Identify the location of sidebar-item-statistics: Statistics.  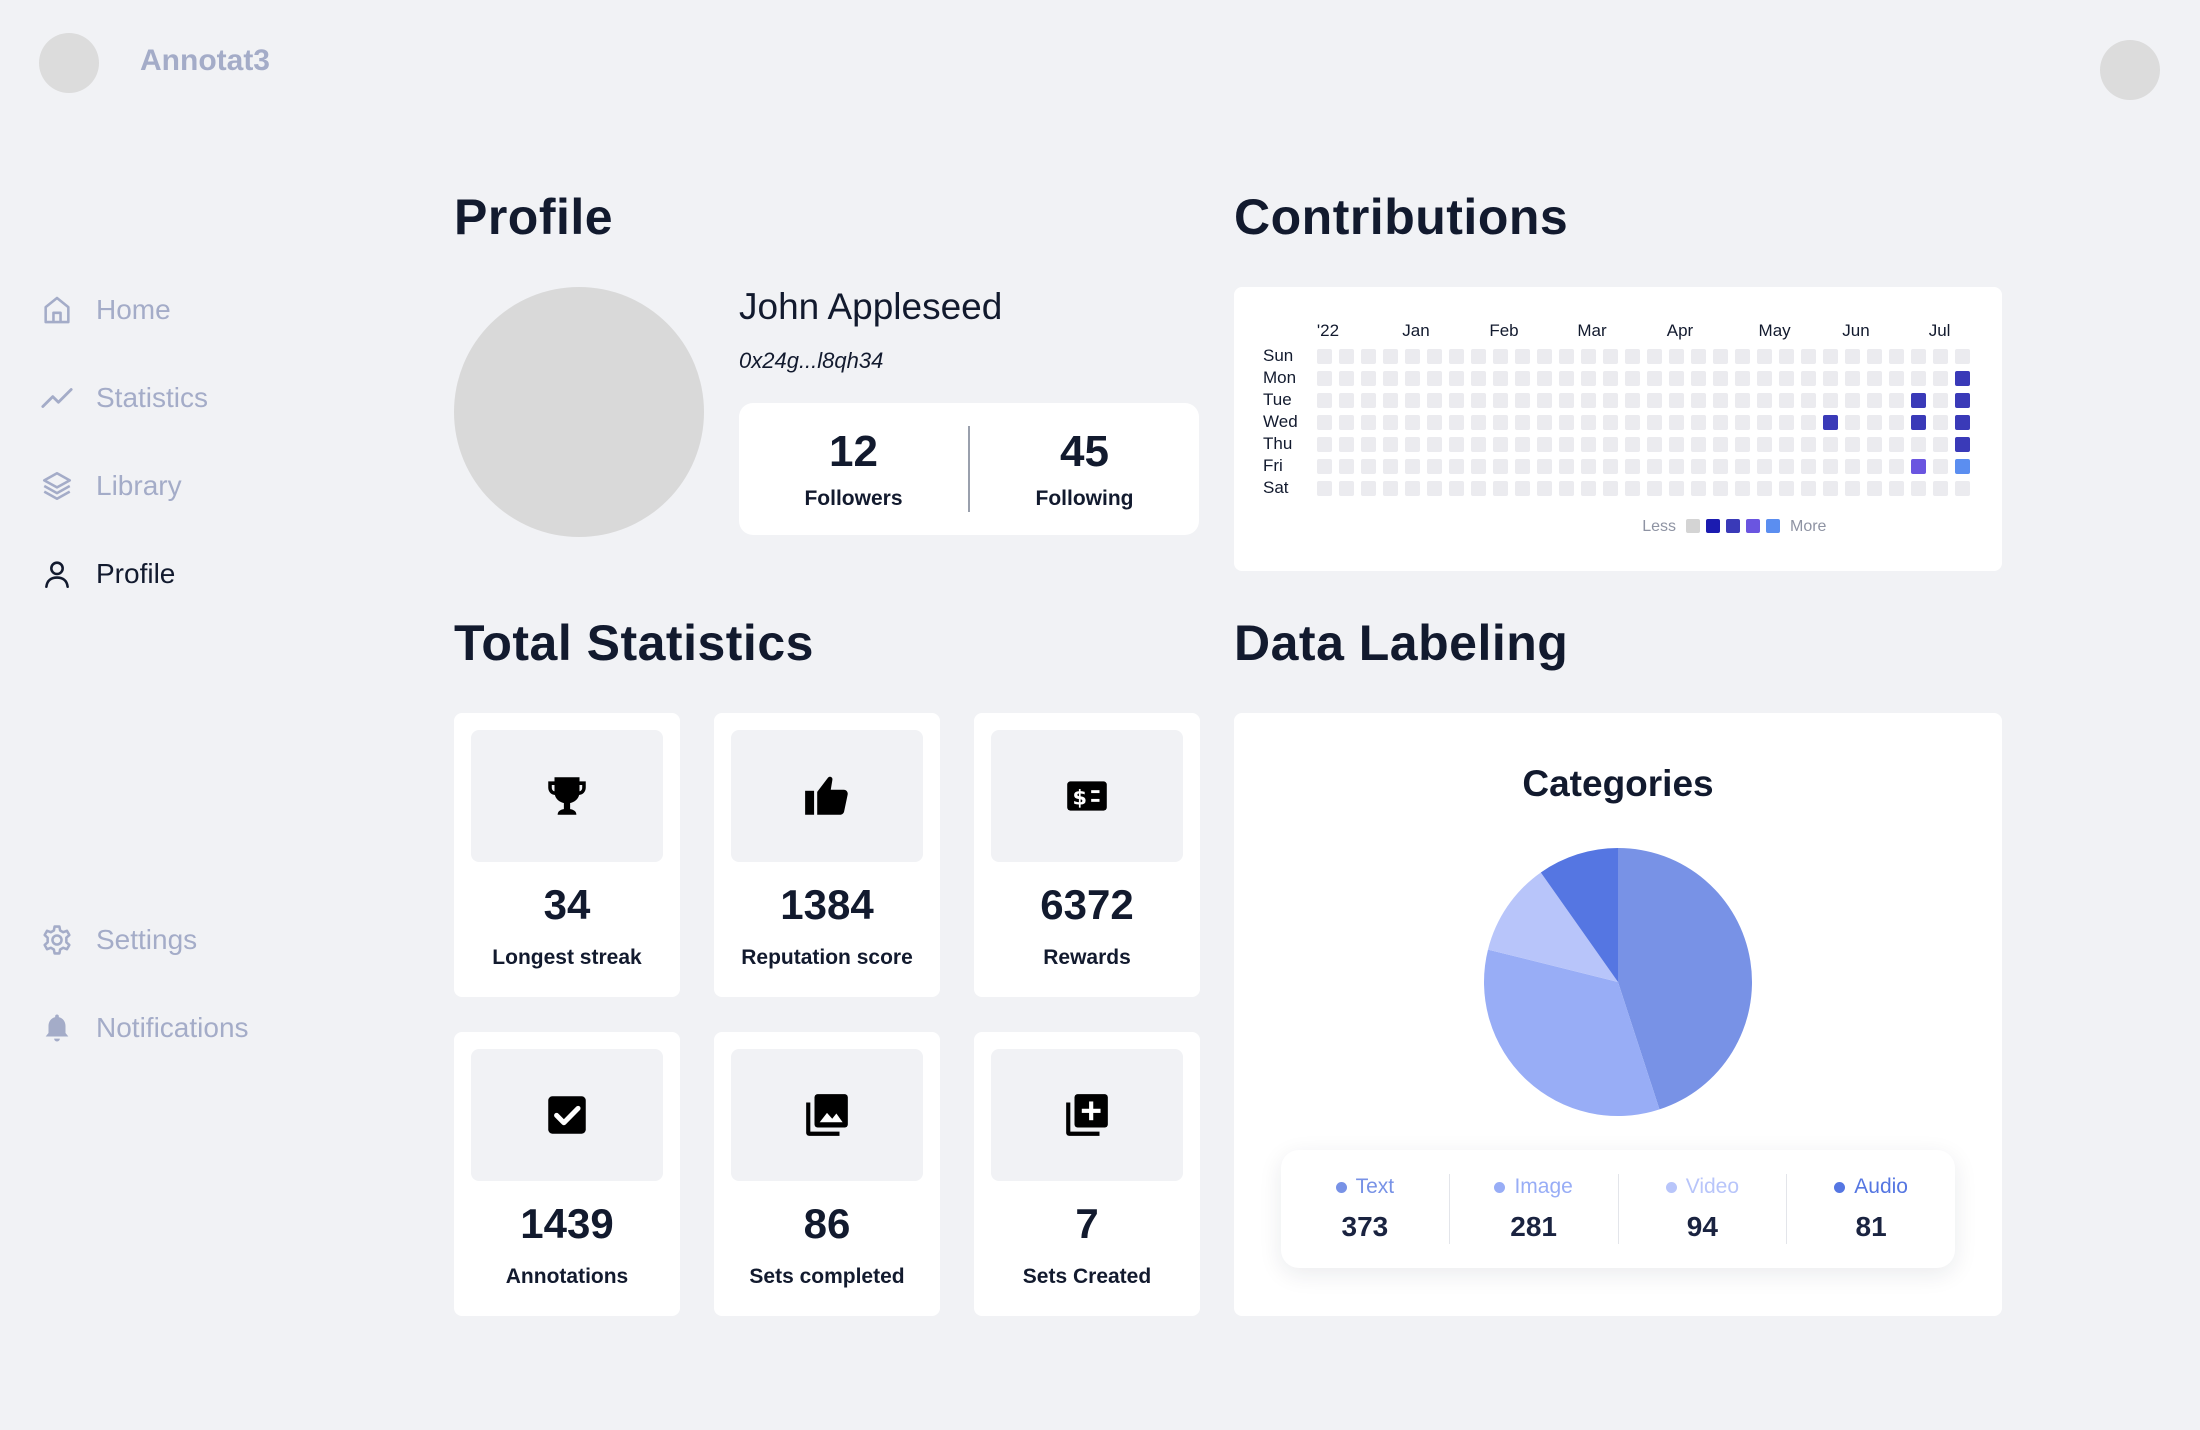
(124, 398).